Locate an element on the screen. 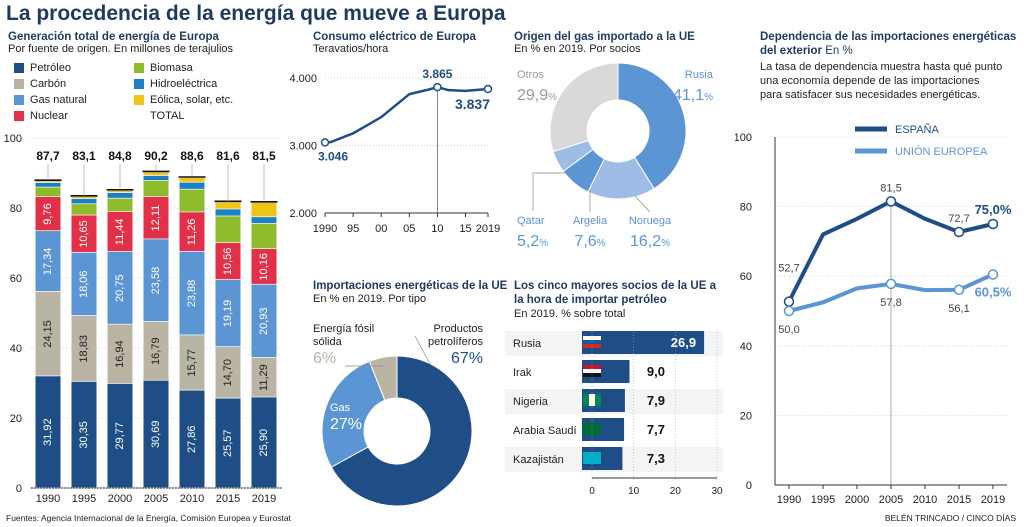  legend-label: UNIÓN EUROPEA is located at coordinates (941, 151).